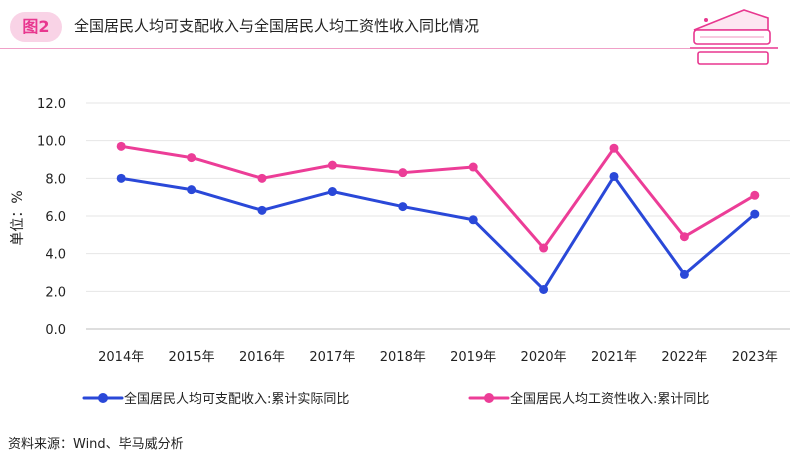 This screenshot has width=795, height=456. Describe the element at coordinates (473, 357) in the screenshot. I see `x-tick-label: 2019年` at that location.